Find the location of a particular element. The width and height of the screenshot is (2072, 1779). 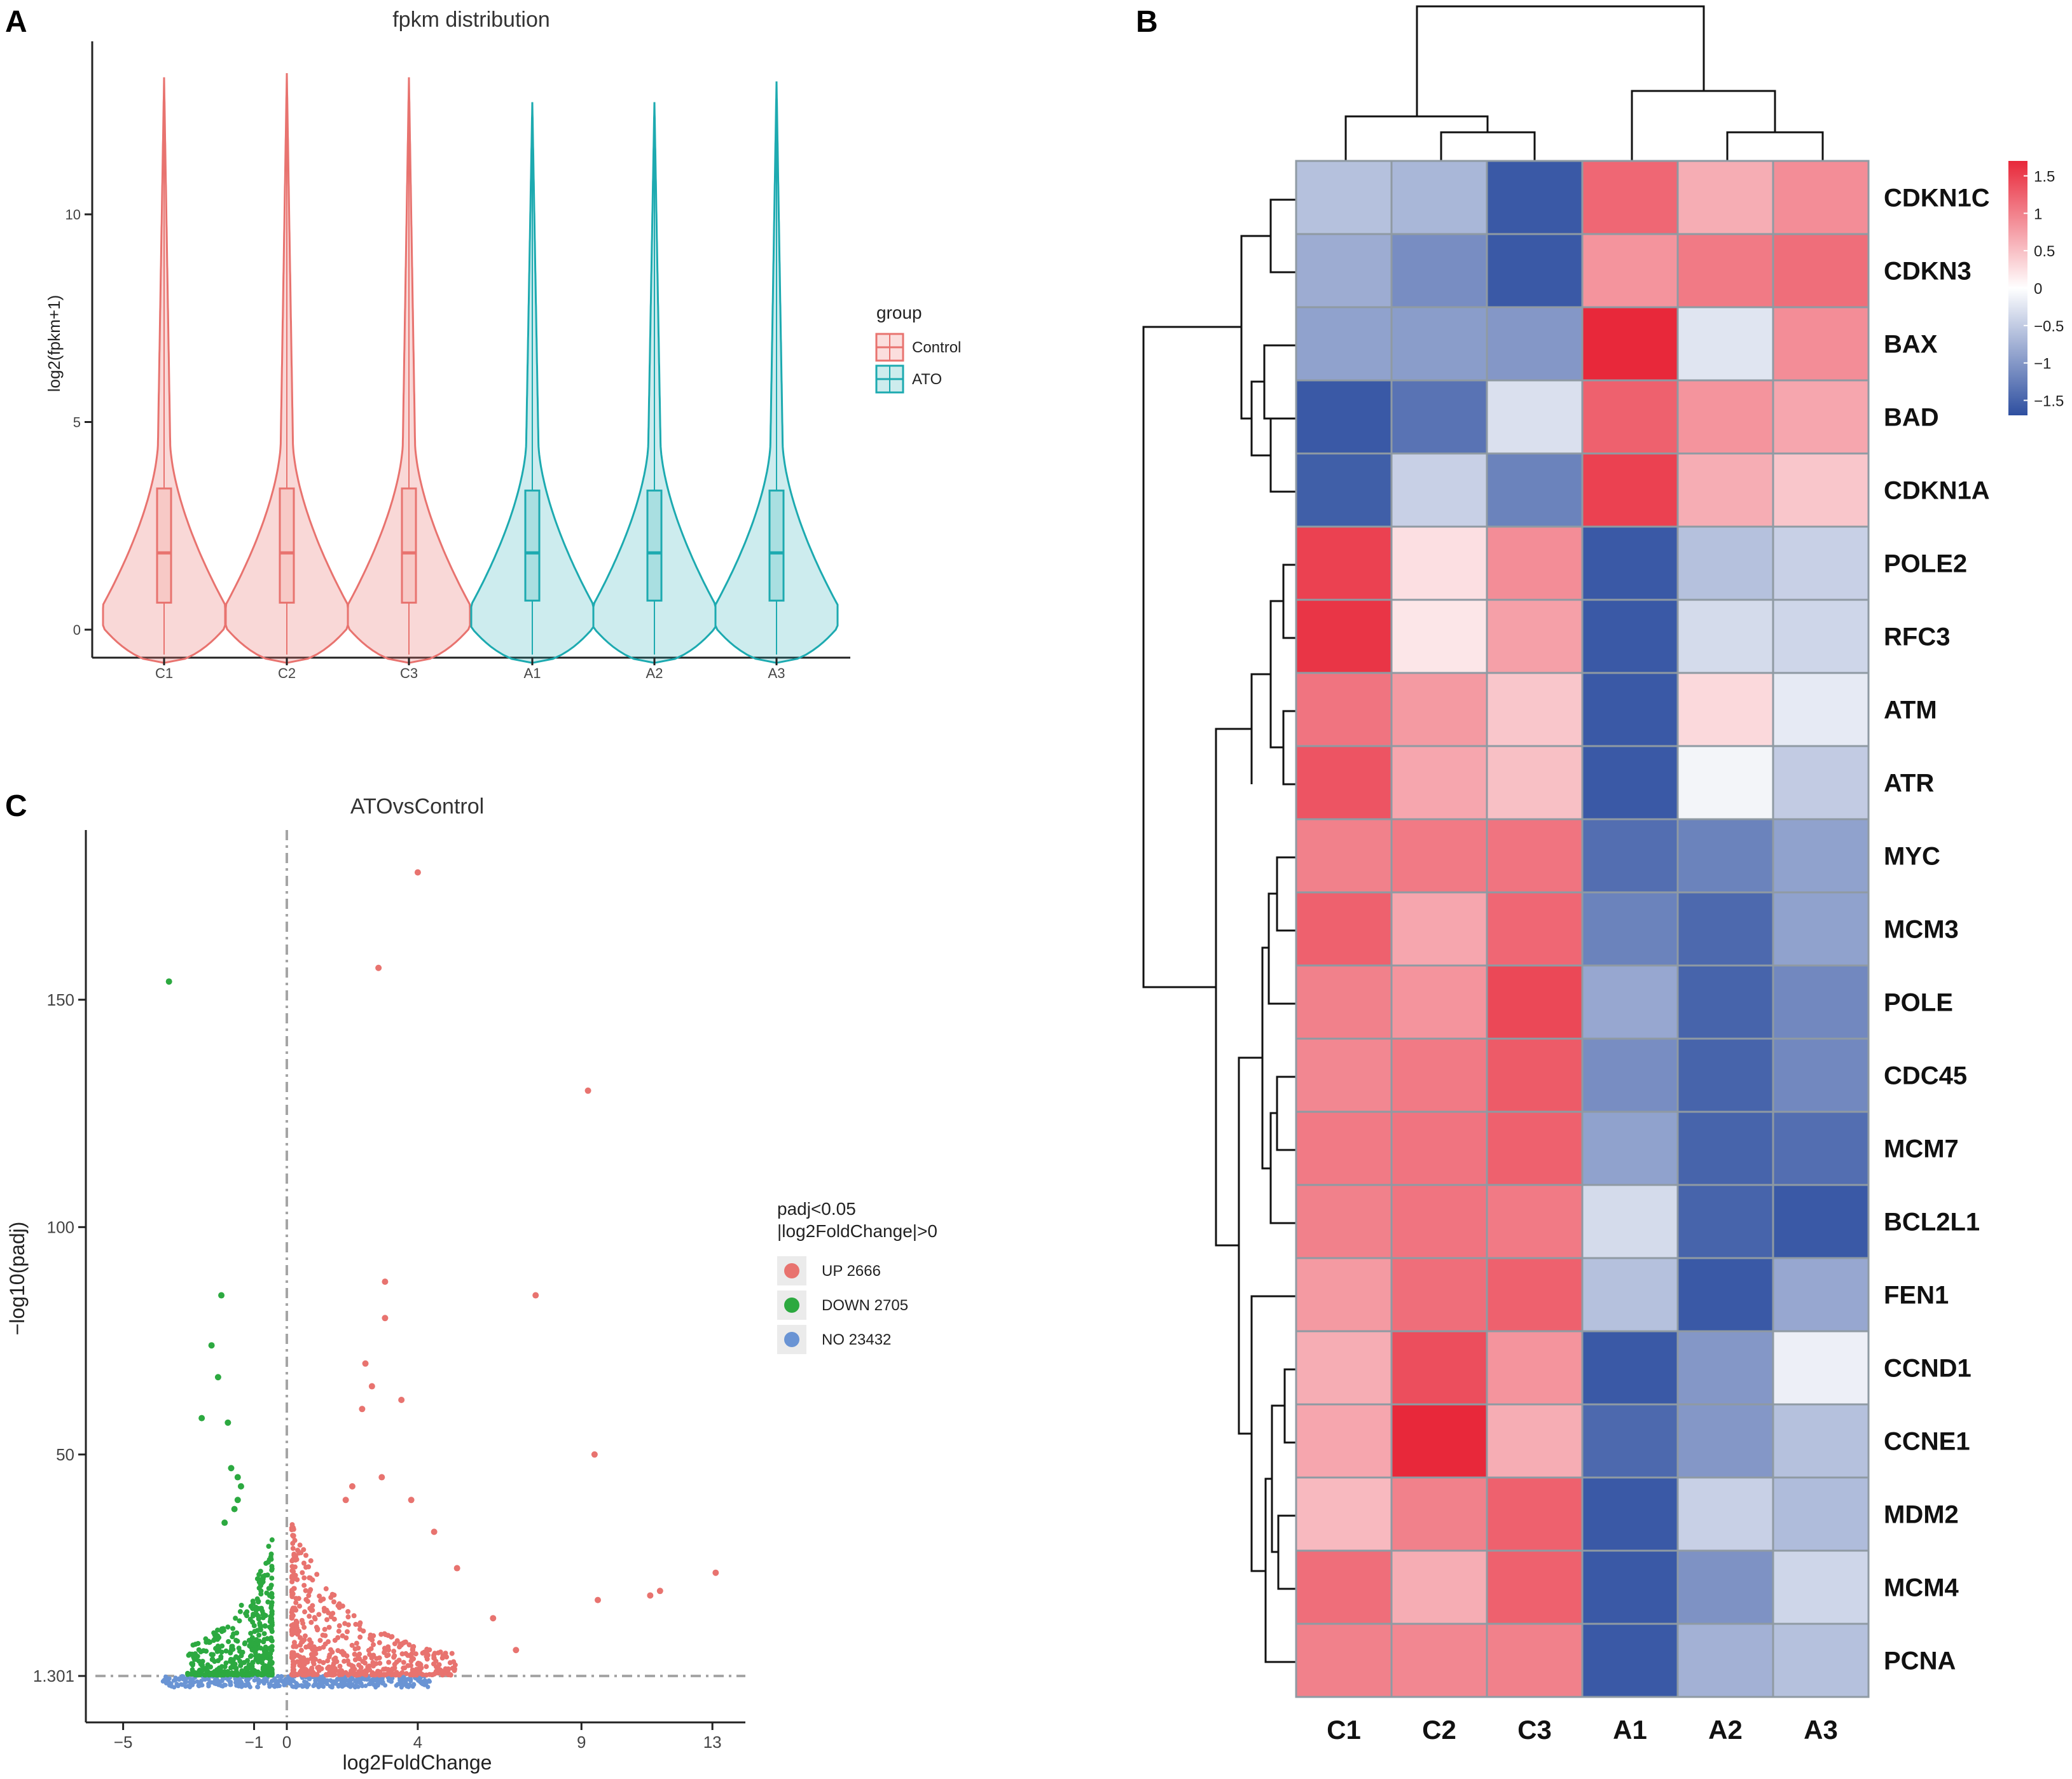

cell-CCNE1-C3 is located at coordinates (1535, 1441).